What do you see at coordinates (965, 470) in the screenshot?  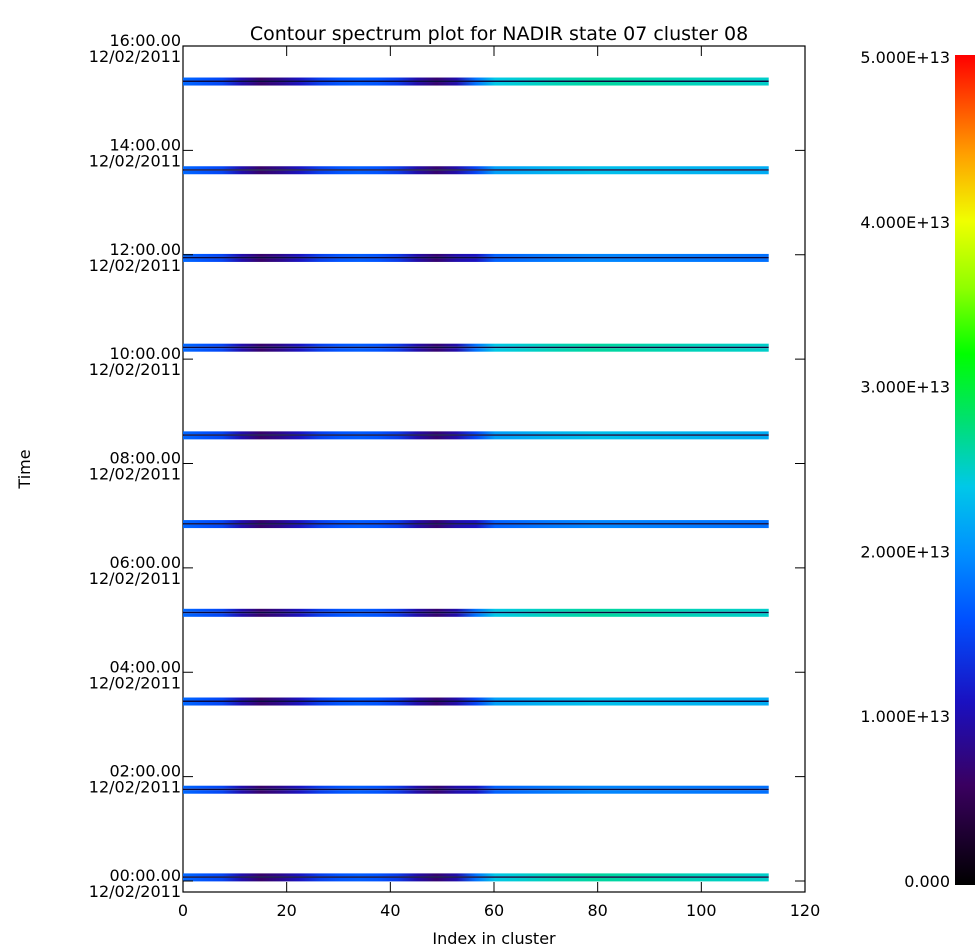 I see `colorbar-gradient` at bounding box center [965, 470].